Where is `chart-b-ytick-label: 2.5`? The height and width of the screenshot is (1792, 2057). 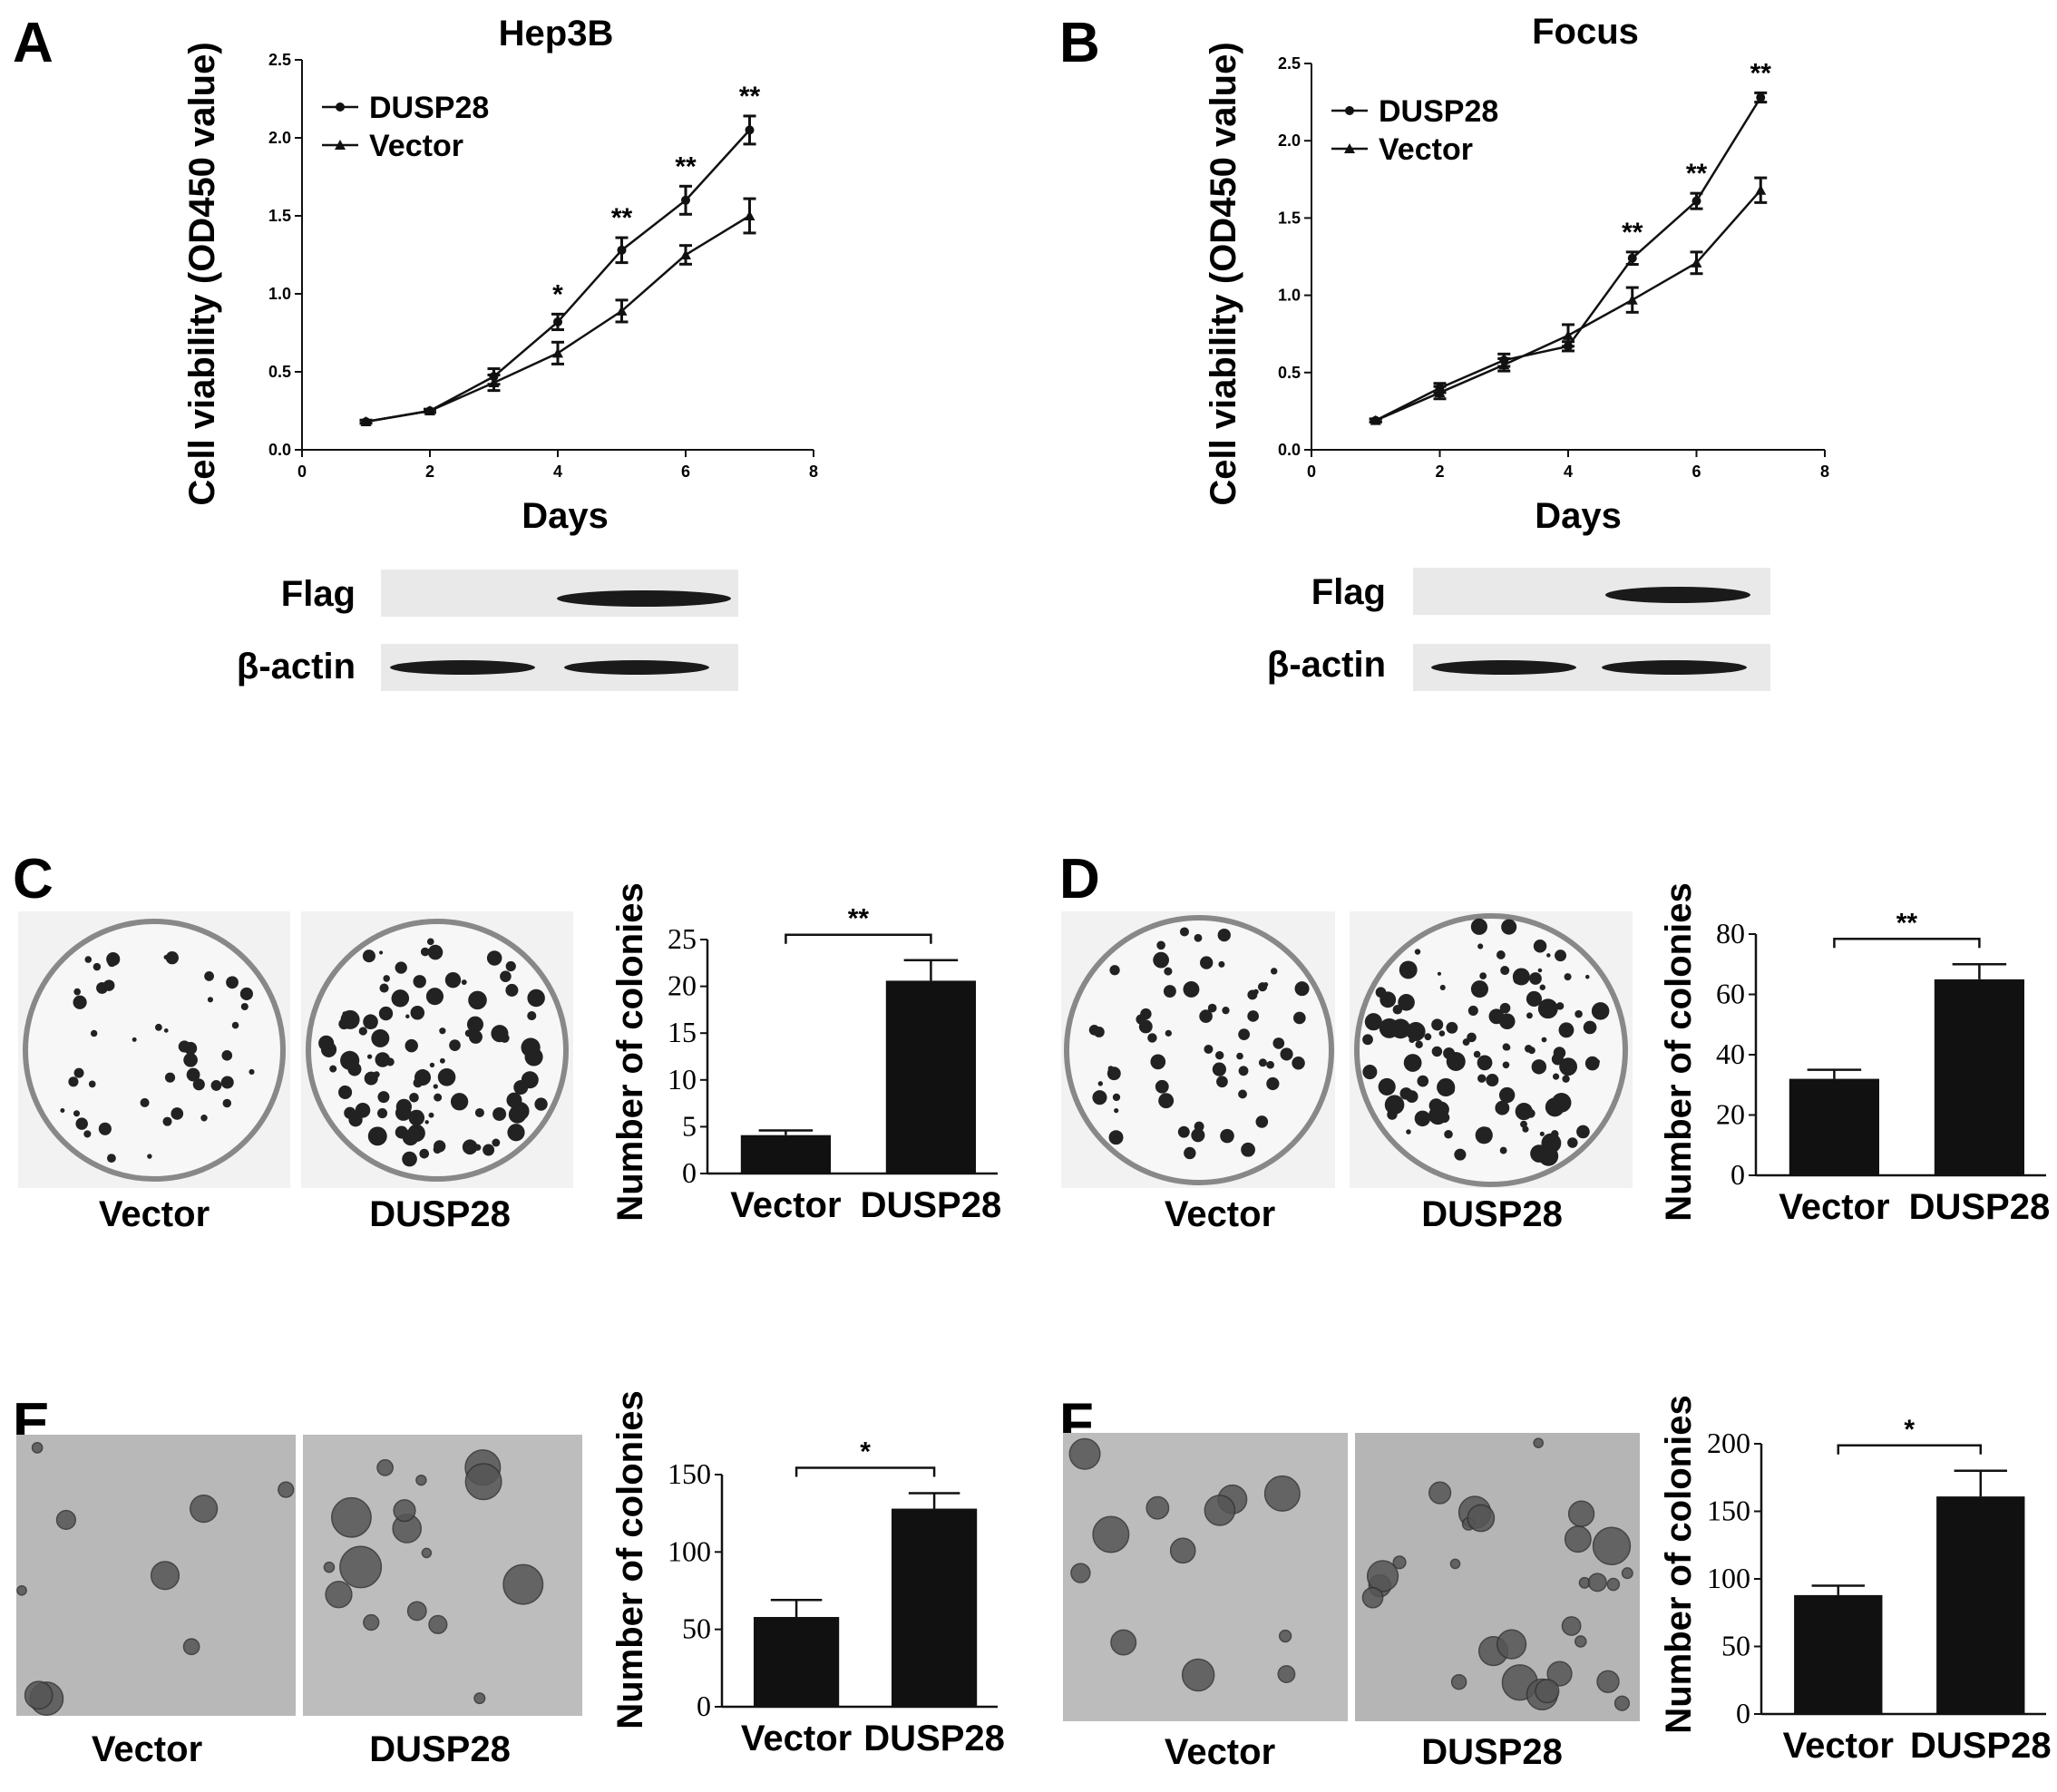
chart-b-ytick-label: 2.5 is located at coordinates (1289, 63).